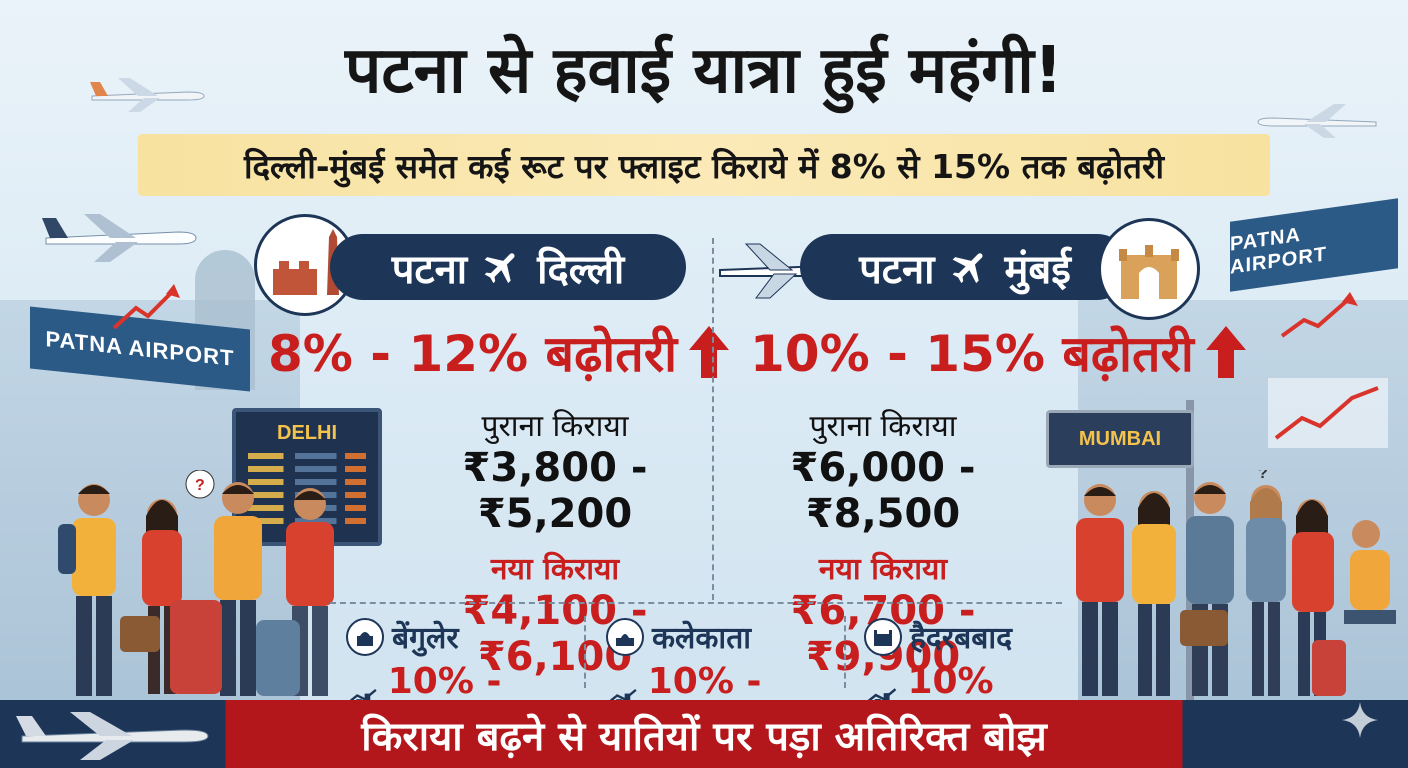 The height and width of the screenshot is (768, 1408). I want to click on old-fare-value: ₹6,000 - ₹8,500, so click(883, 491).